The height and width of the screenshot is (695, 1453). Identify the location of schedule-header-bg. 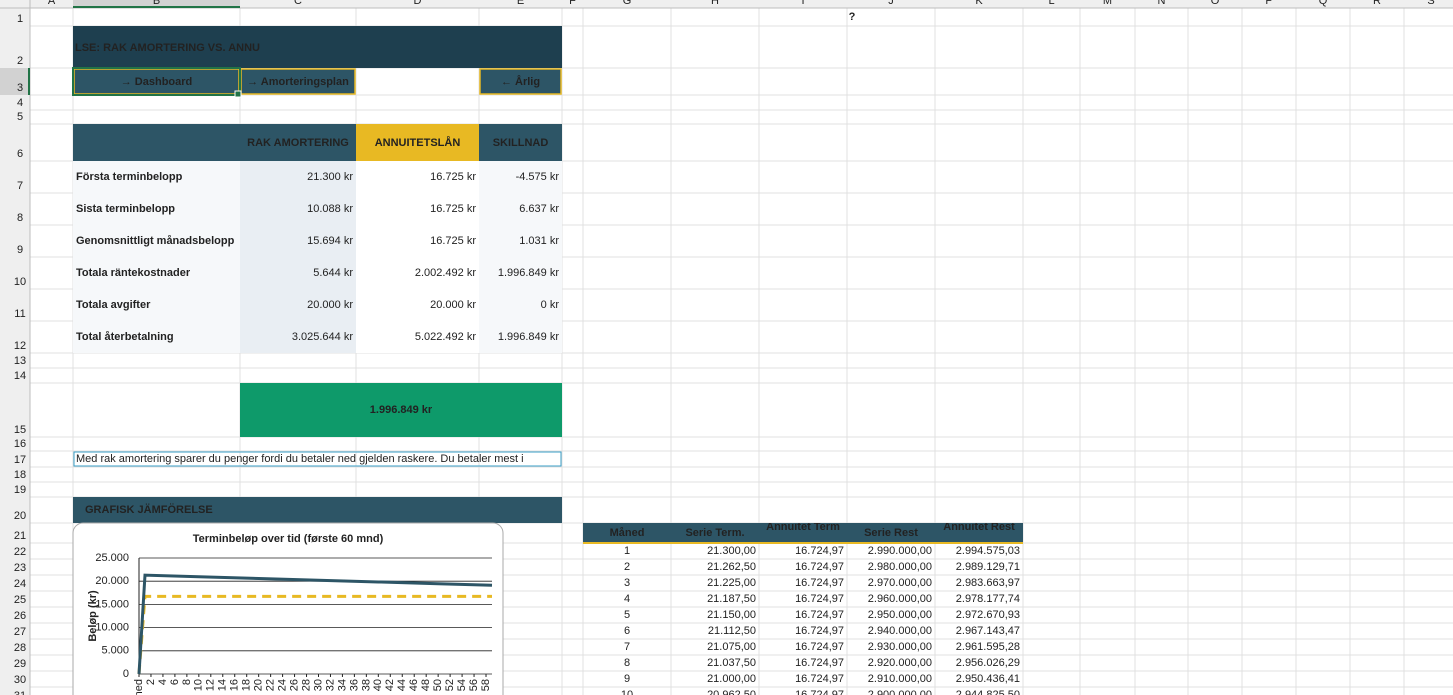
(803, 533).